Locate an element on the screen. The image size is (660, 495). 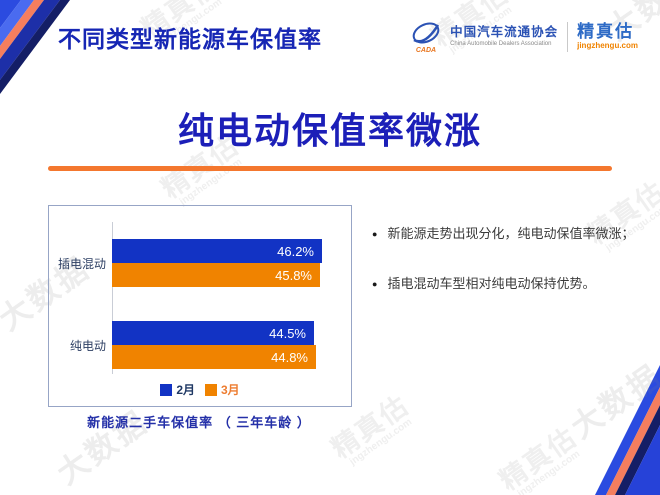
watermark-bigdata: 大数据 is located at coordinates (612, 402).